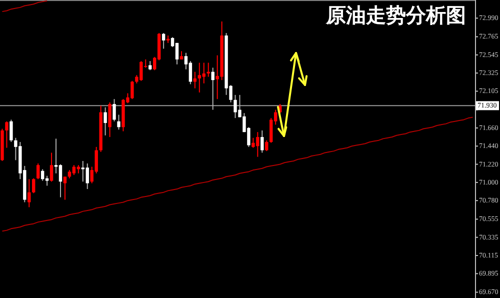 The image size is (500, 298). I want to click on chart-title: 原油走势分析图, so click(395, 16).